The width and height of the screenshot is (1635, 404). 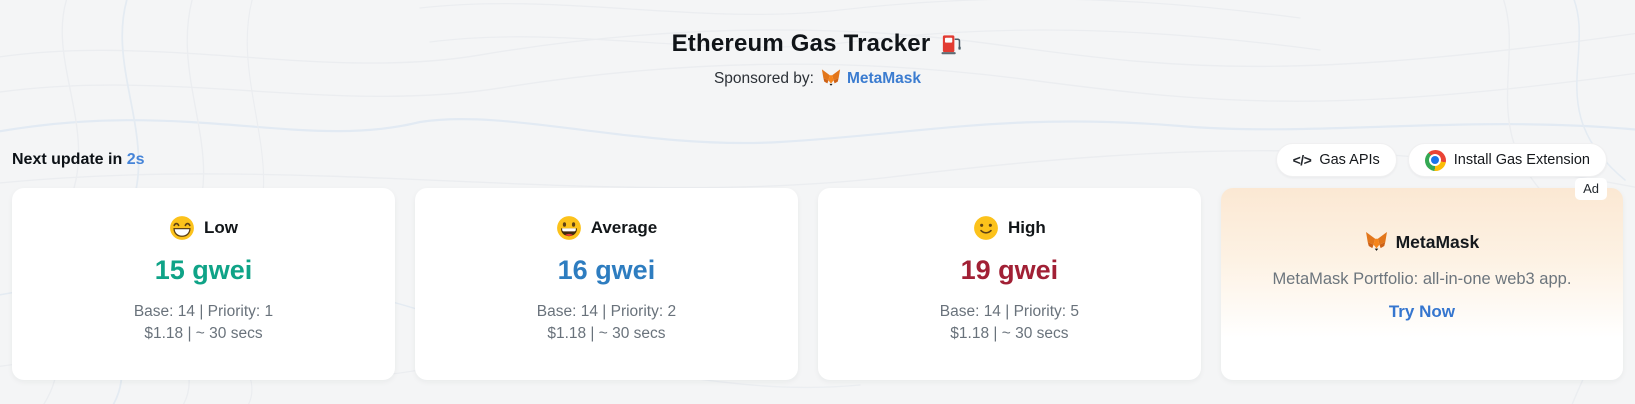 What do you see at coordinates (951, 44) in the screenshot?
I see `fuel-pump-icon` at bounding box center [951, 44].